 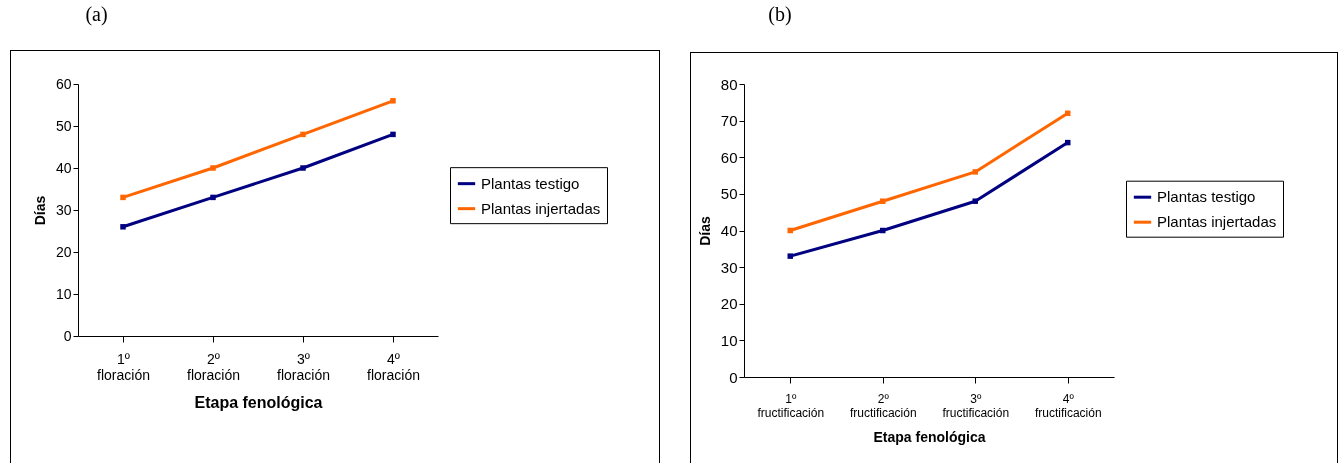 What do you see at coordinates (1068, 405) in the screenshot?
I see `x-tick-label: 4º fructificación` at bounding box center [1068, 405].